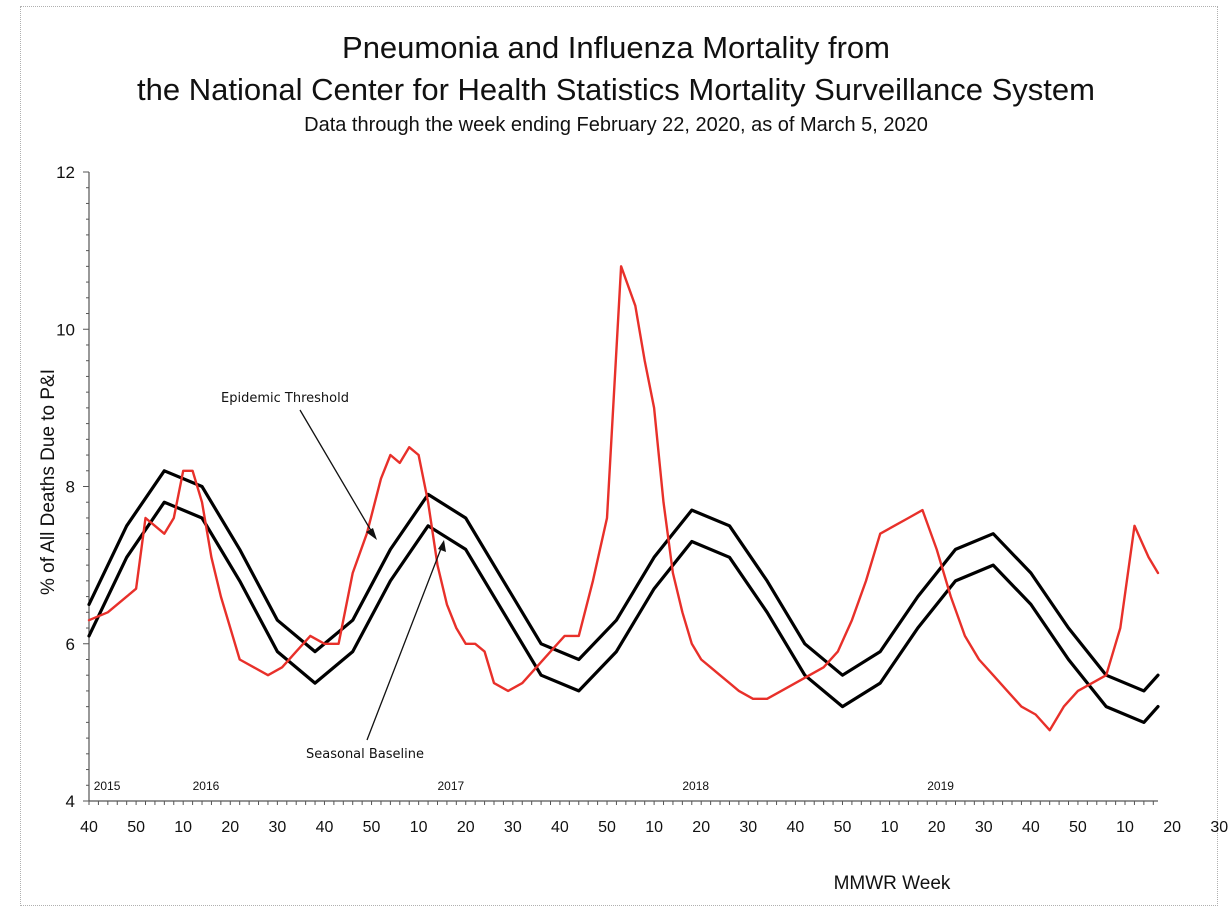  I want to click on annotations: Epidemic Threshold Seasonal Baseline, so click(333, 576).